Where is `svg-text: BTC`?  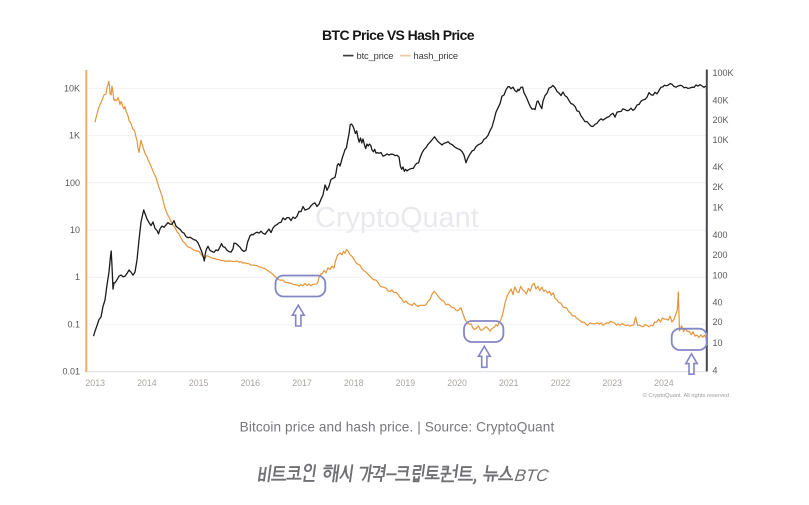
svg-text: BTC is located at coordinates (531, 475).